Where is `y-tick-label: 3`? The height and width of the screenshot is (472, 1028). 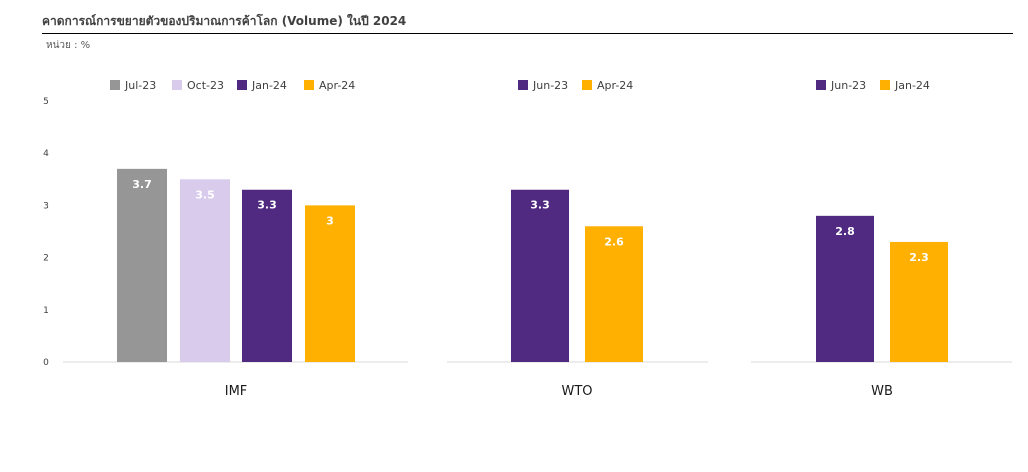
y-tick-label: 3 is located at coordinates (46, 206).